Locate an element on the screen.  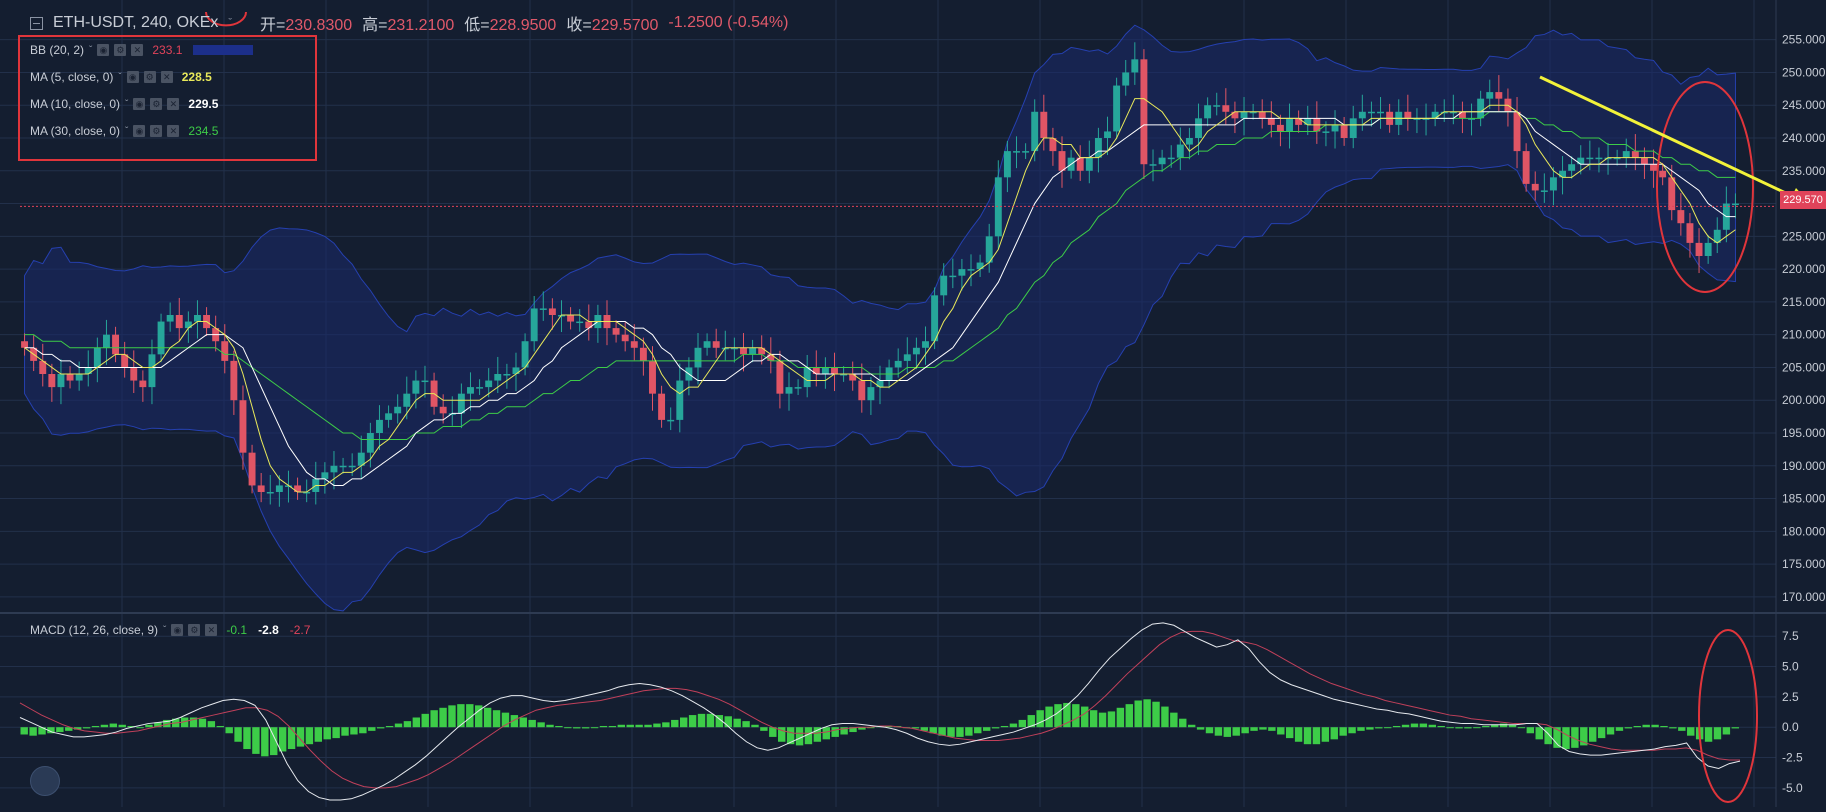
y-tick-label: 205.000 is located at coordinates (1804, 367).